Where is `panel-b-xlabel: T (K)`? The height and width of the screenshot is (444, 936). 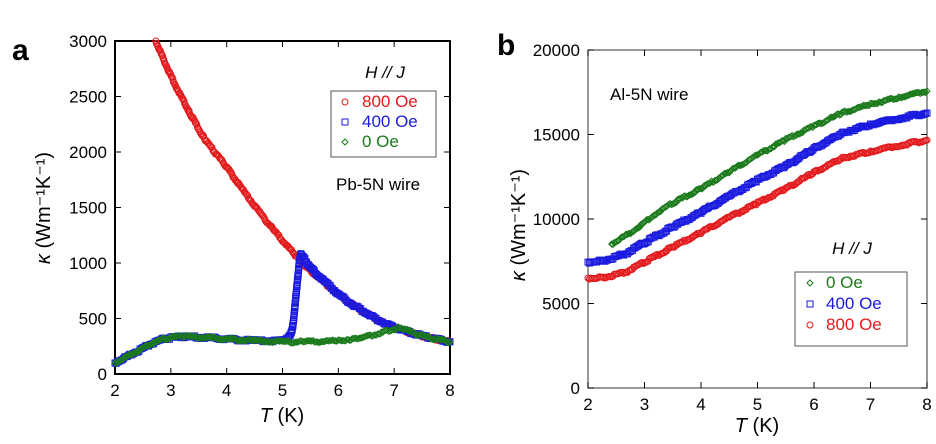
panel-b-xlabel: T (K) is located at coordinates (757, 426).